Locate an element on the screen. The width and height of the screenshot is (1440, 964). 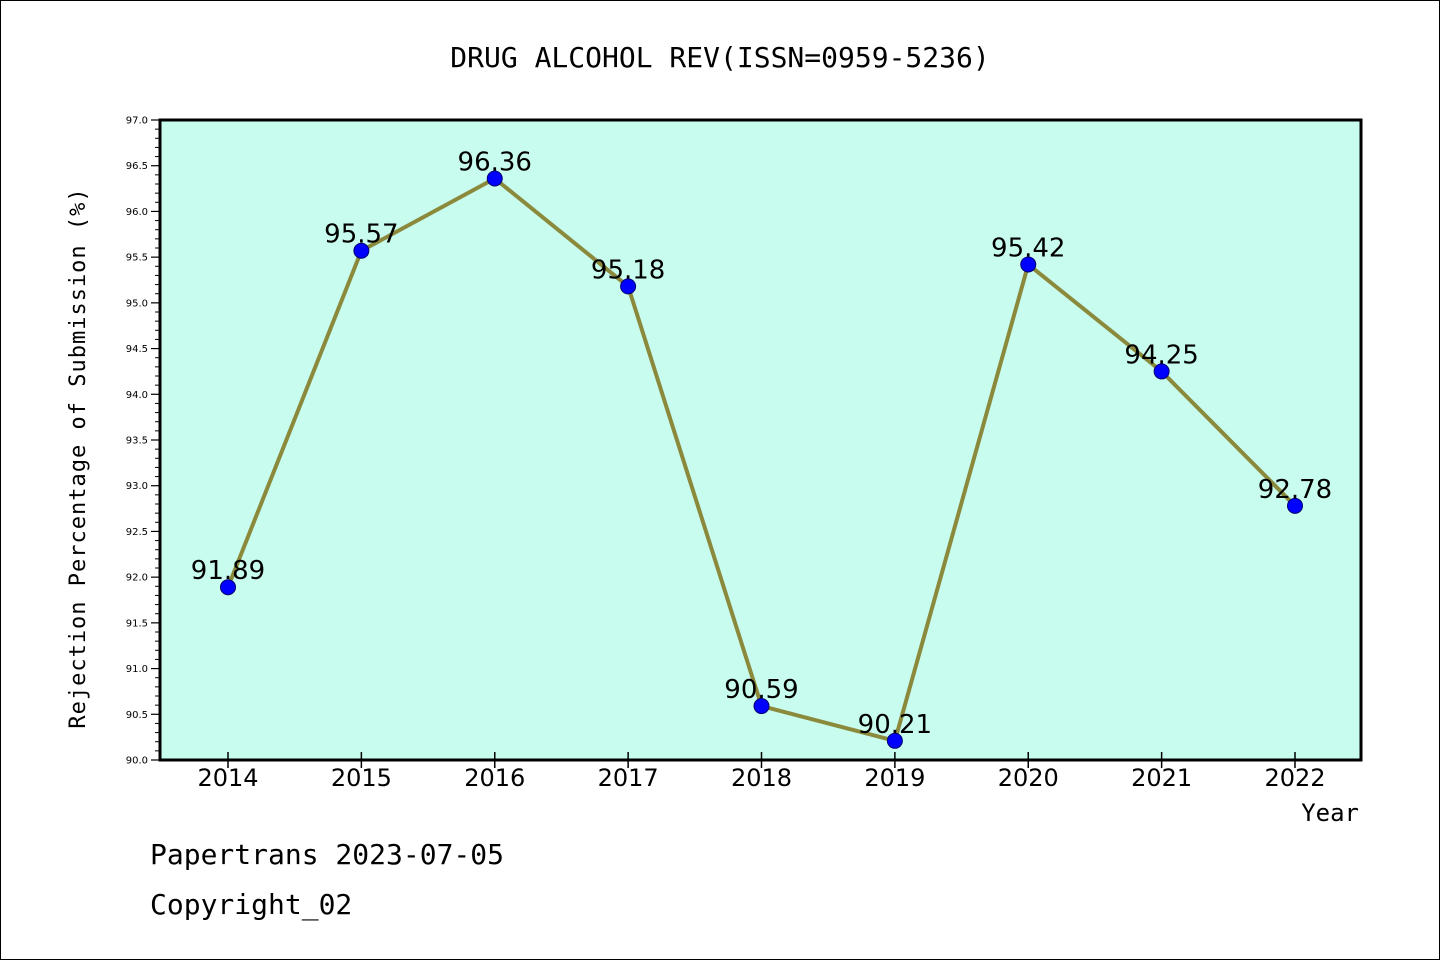
y-tick-label: 96.5 is located at coordinates (137, 166).